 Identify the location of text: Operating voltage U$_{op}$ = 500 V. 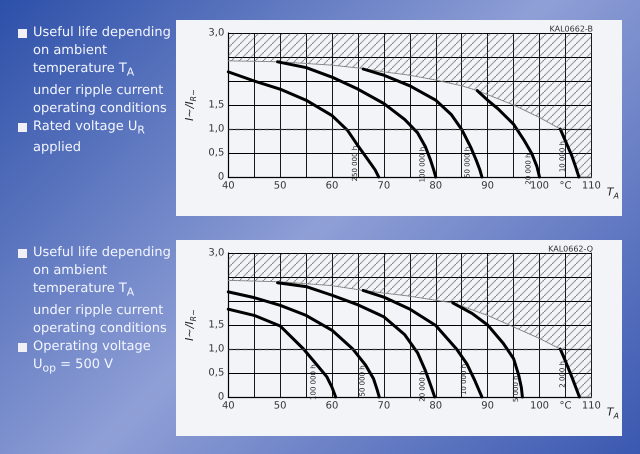
(92, 357).